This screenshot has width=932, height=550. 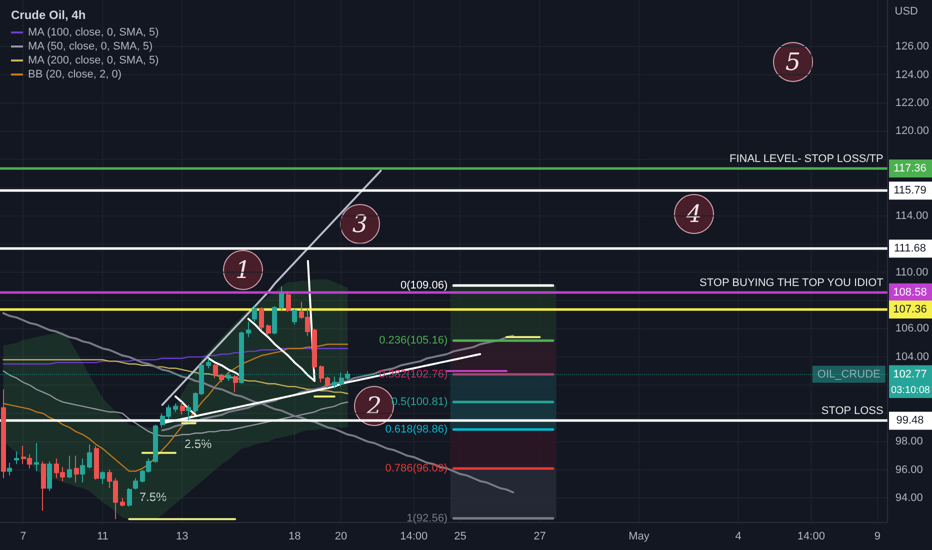 I want to click on series-label: 0.786(96.09), so click(x=416, y=468).